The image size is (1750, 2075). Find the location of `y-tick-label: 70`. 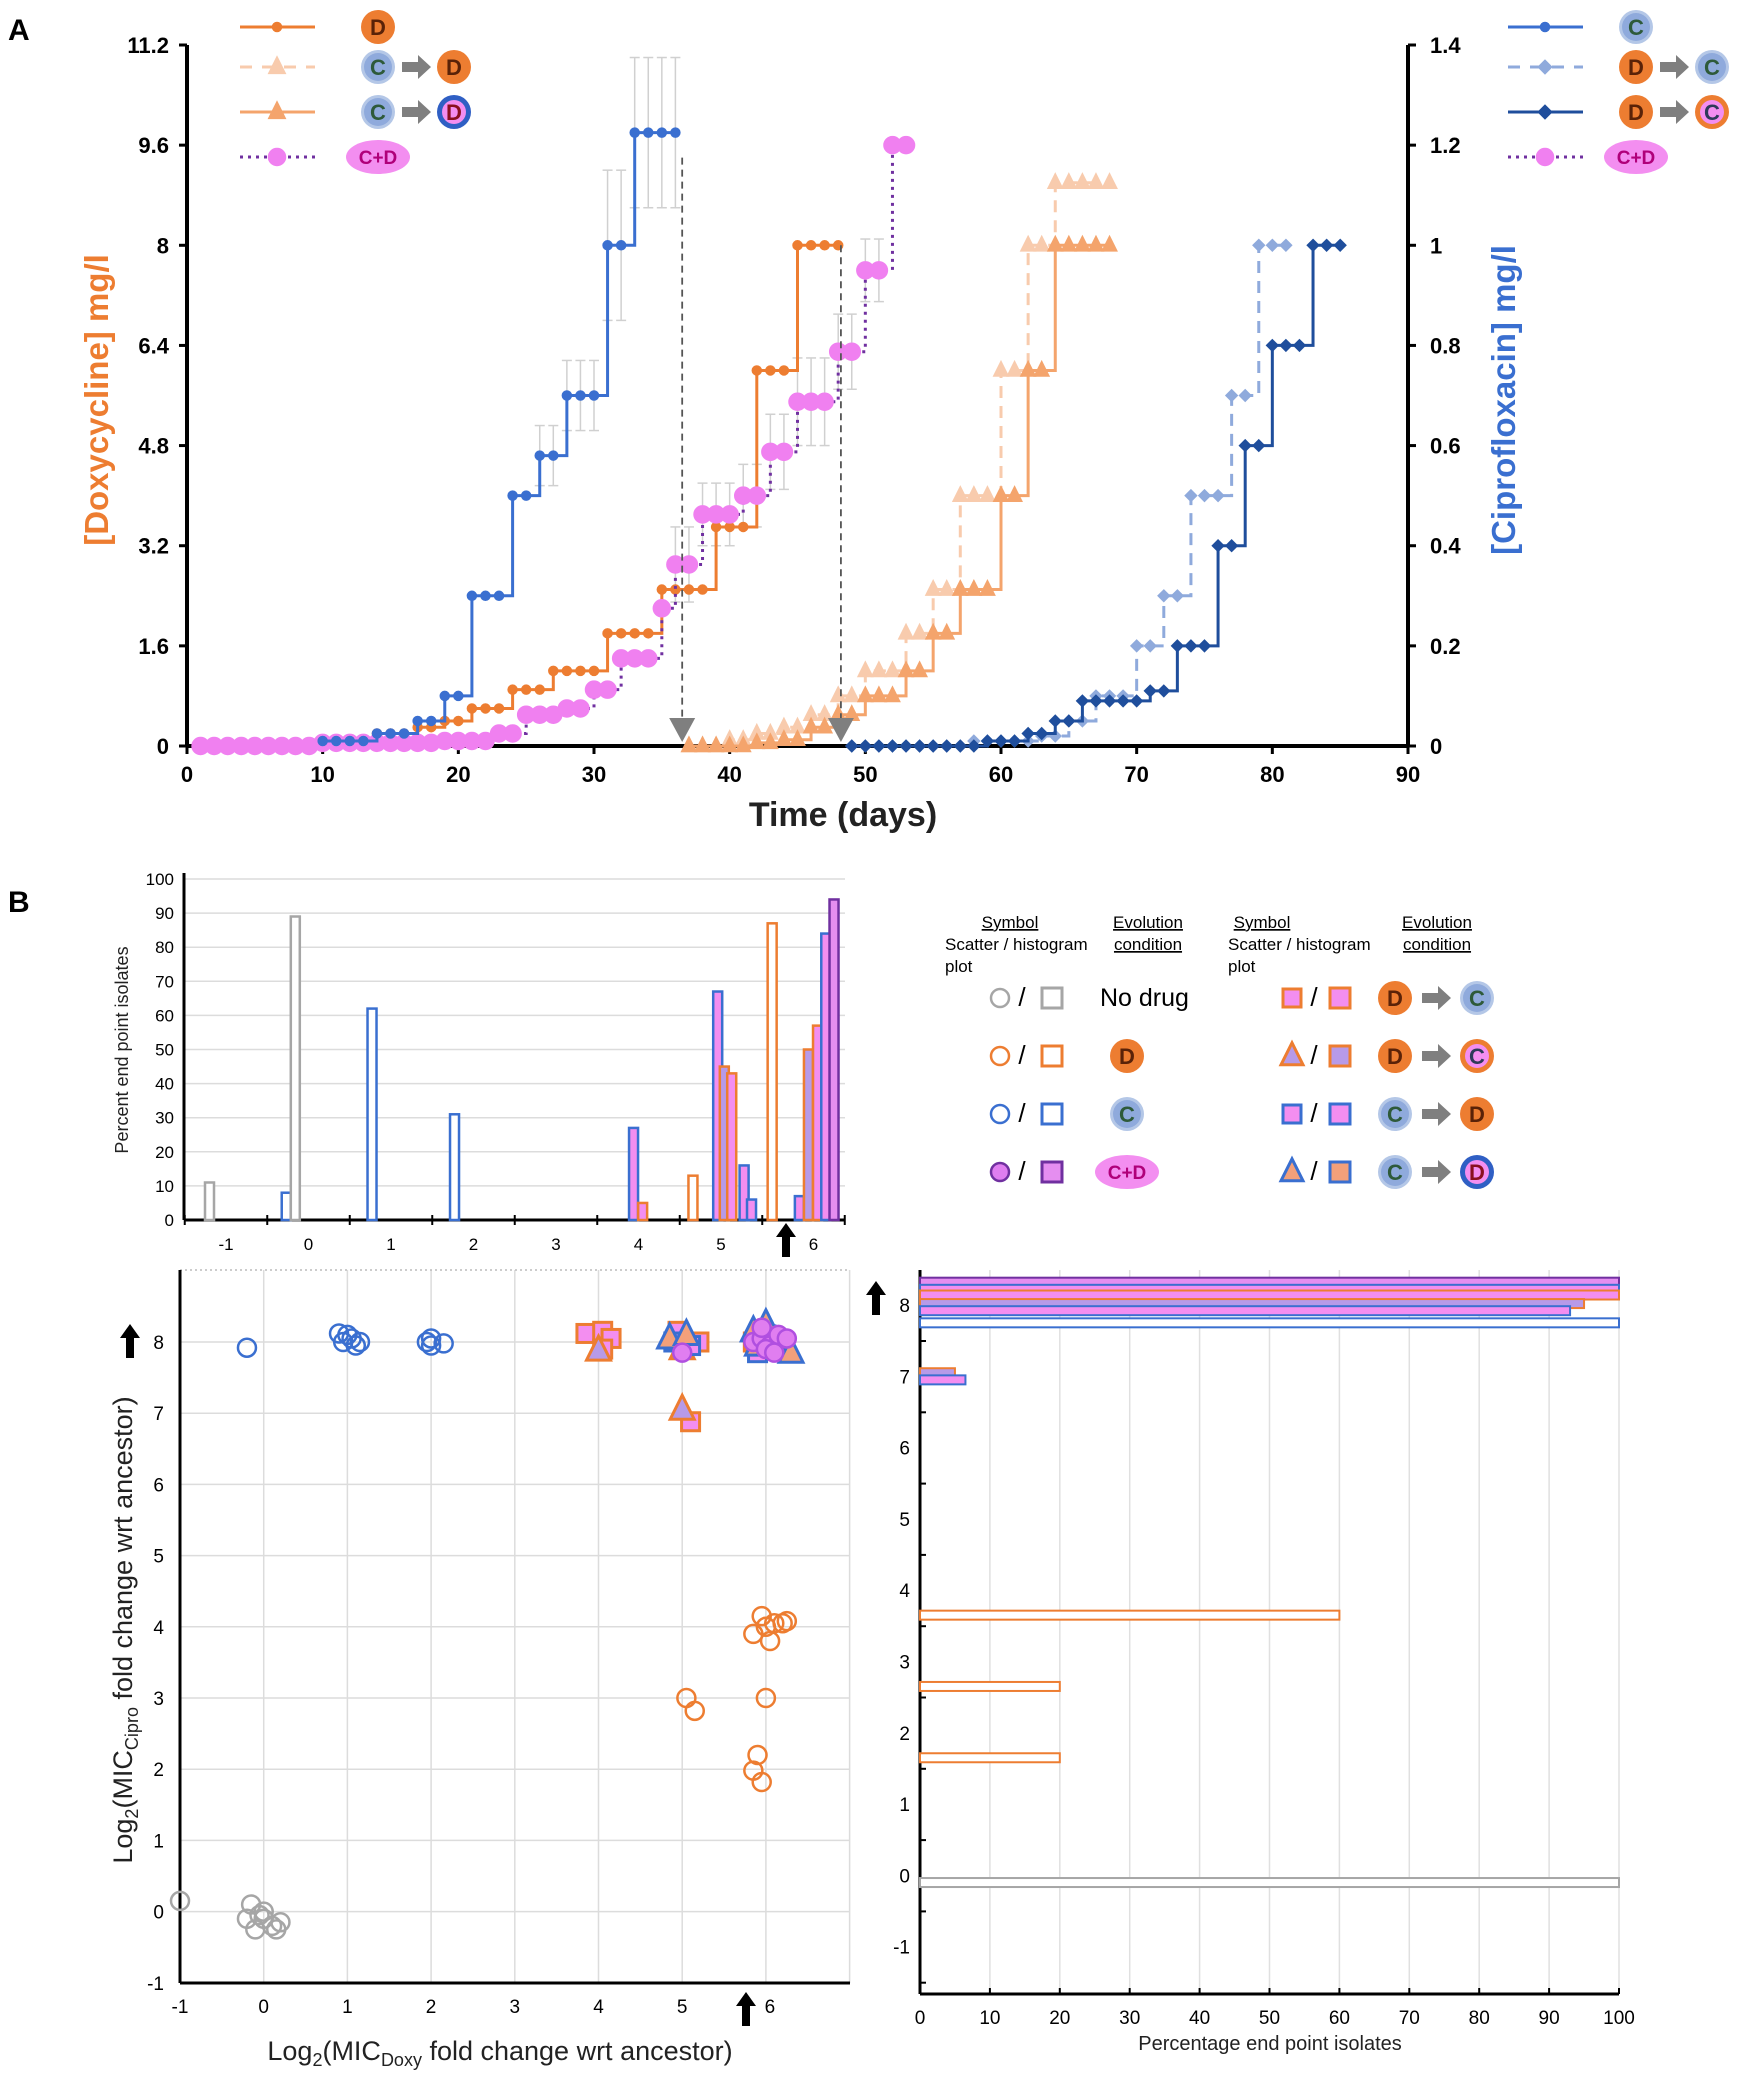

y-tick-label: 70 is located at coordinates (164, 981).